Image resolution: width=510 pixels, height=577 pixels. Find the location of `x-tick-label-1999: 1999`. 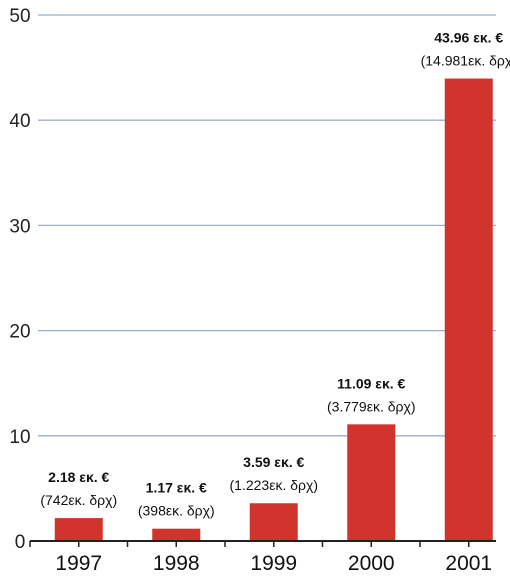

x-tick-label-1999: 1999 is located at coordinates (273, 563).